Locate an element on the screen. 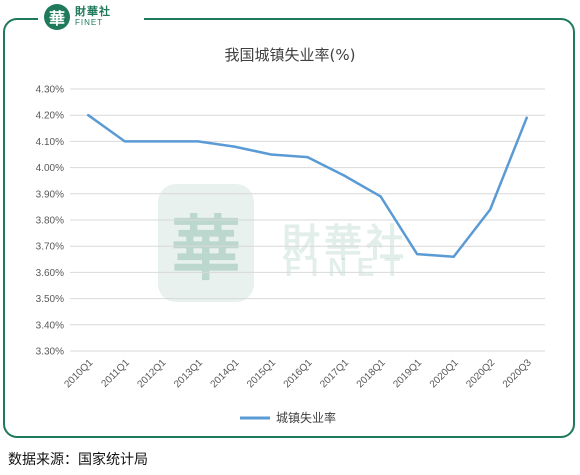 The height and width of the screenshot is (475, 580). x-tick-label: 2018Q1 is located at coordinates (371, 373).